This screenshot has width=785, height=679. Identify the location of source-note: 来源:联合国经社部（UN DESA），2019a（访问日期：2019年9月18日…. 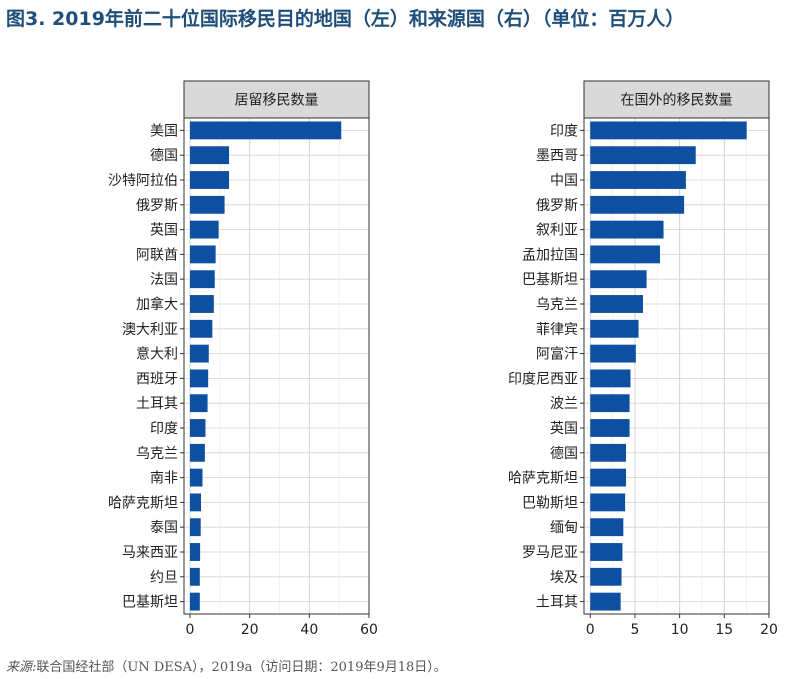
(226, 665).